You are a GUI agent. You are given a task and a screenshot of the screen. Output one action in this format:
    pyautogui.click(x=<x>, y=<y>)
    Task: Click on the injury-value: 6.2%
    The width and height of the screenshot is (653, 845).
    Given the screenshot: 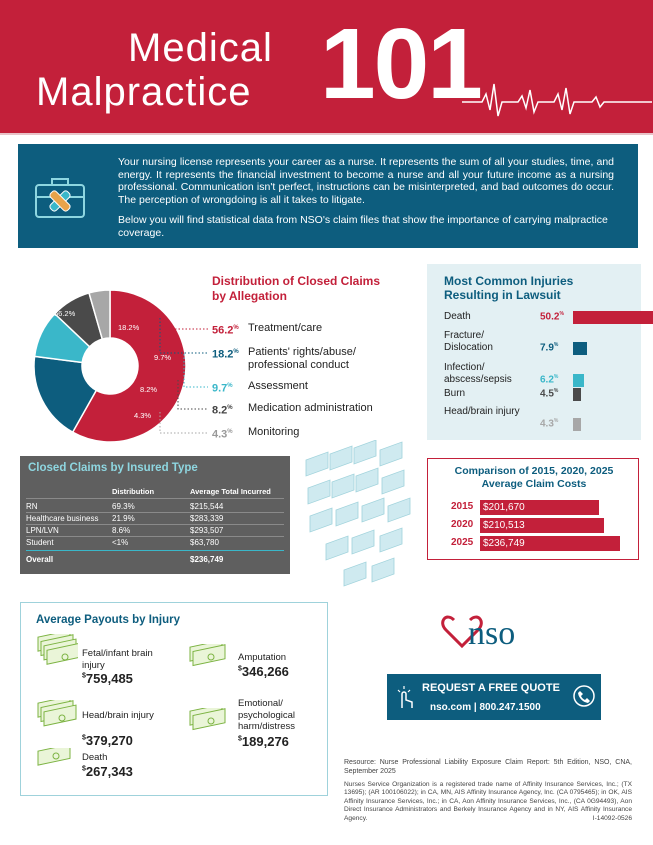 What is the action you would take?
    pyautogui.click(x=549, y=380)
    